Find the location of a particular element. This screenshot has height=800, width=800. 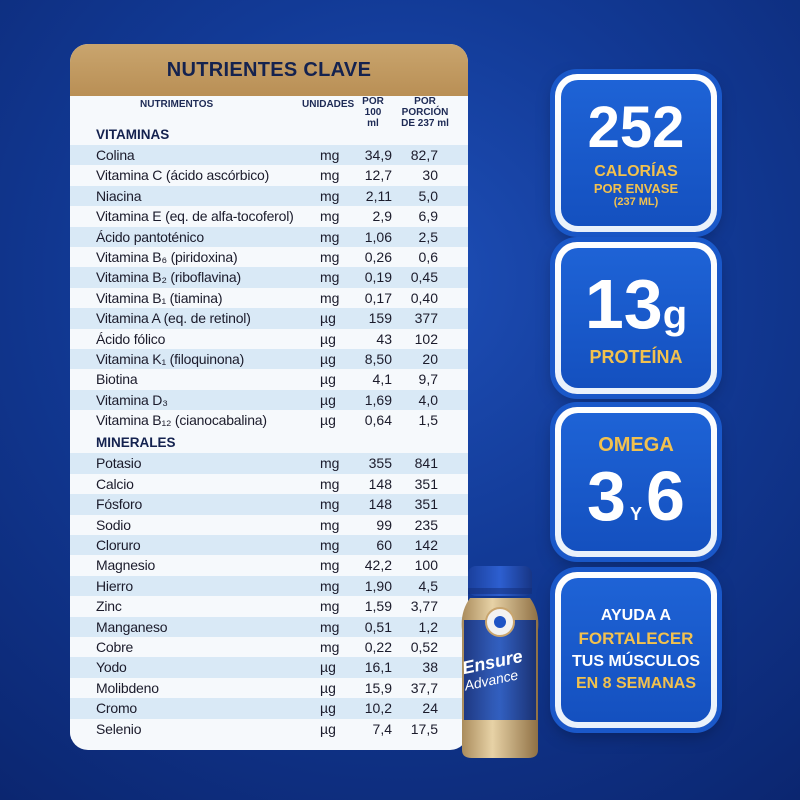

muscles-line4: EN 8 SEMANAS is located at coordinates (636, 683).